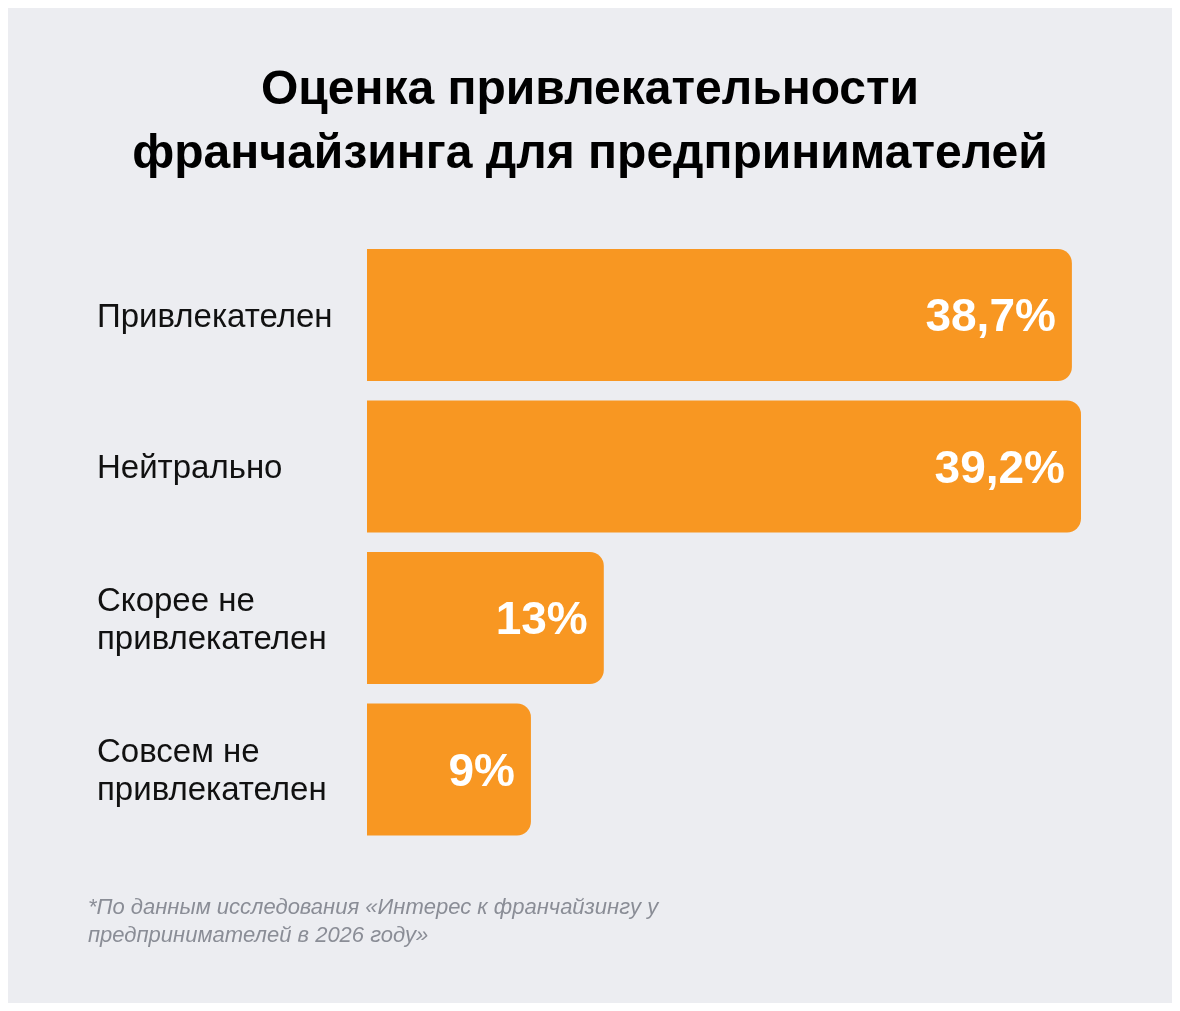 The width and height of the screenshot is (1180, 1011). I want to click on data-label: 9%, so click(481, 769).